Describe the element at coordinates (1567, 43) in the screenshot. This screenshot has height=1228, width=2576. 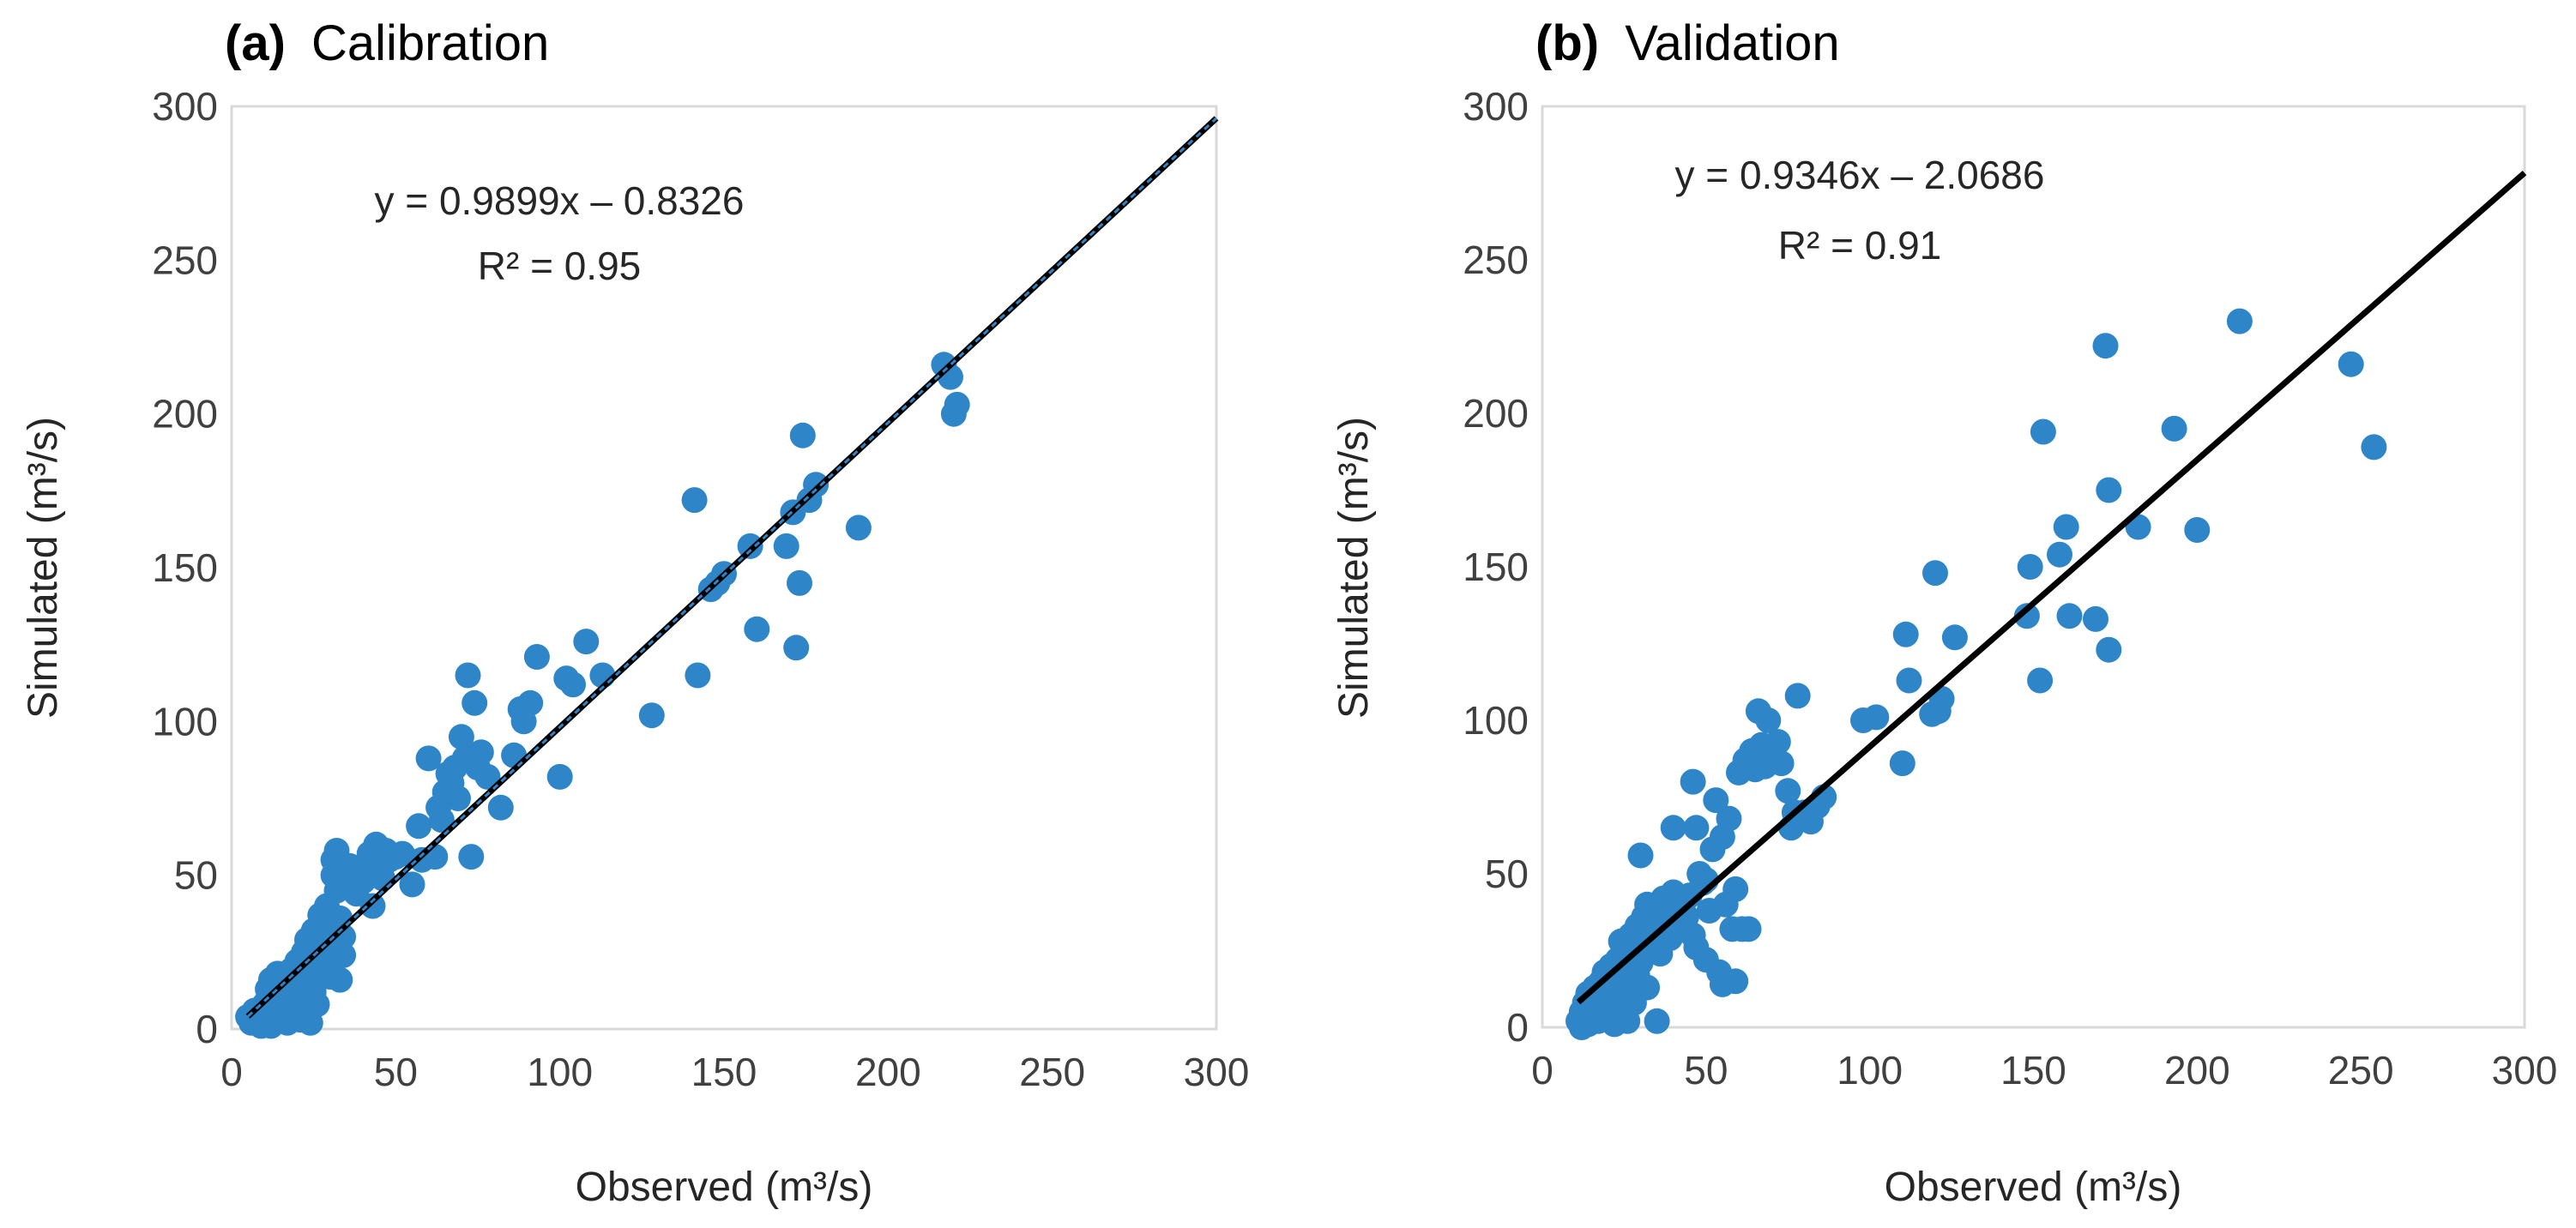
I see `panel-label: (b)` at that location.